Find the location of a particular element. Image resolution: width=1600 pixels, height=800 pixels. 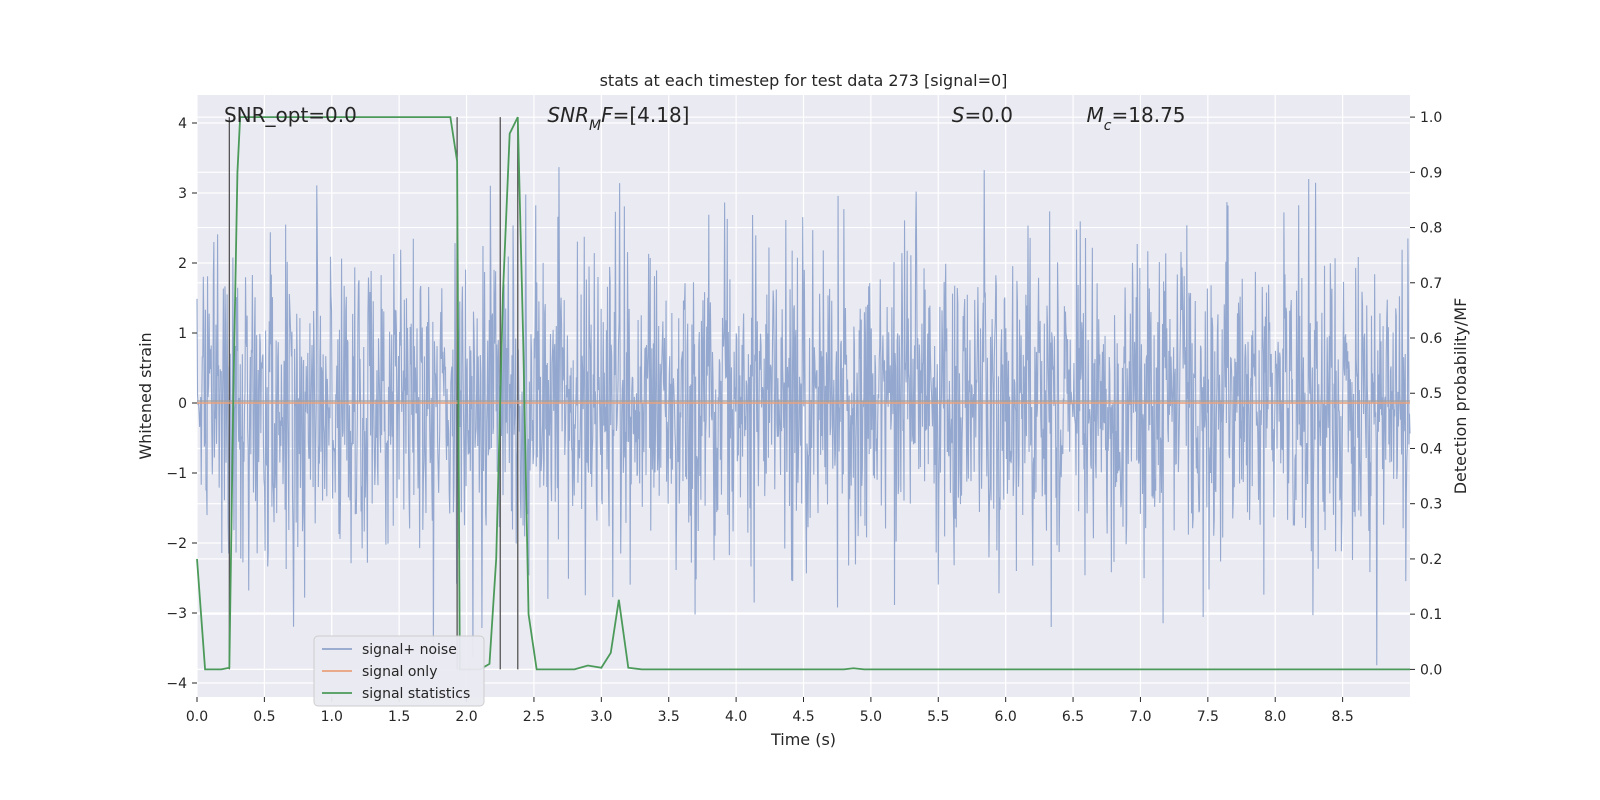

annotation-text: SNRMF=[4.18] is located at coordinates (618, 118).